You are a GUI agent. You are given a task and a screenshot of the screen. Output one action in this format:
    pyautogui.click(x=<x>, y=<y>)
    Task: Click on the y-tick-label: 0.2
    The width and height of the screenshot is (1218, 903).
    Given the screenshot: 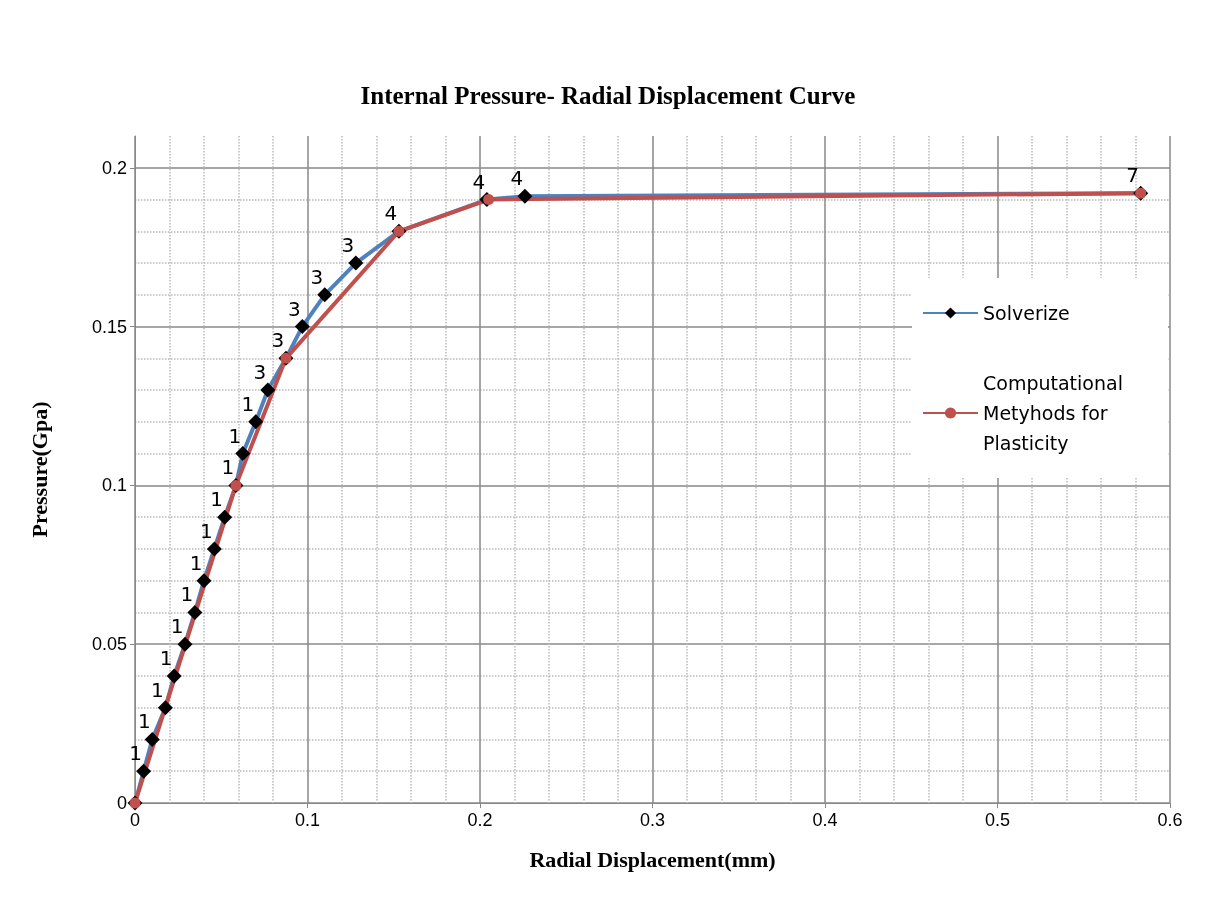 What is the action you would take?
    pyautogui.click(x=114, y=167)
    